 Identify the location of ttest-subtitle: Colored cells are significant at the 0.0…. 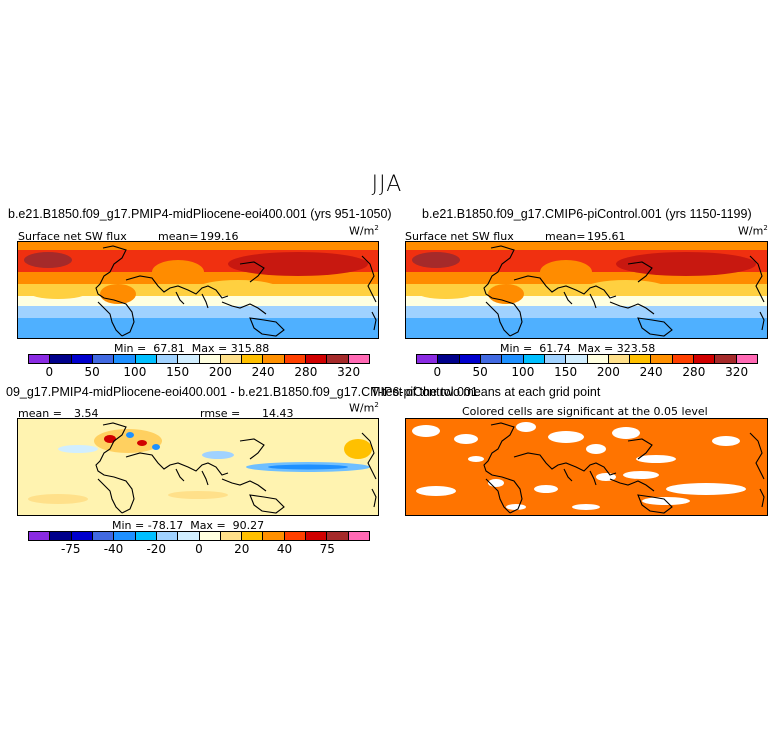
(585, 411).